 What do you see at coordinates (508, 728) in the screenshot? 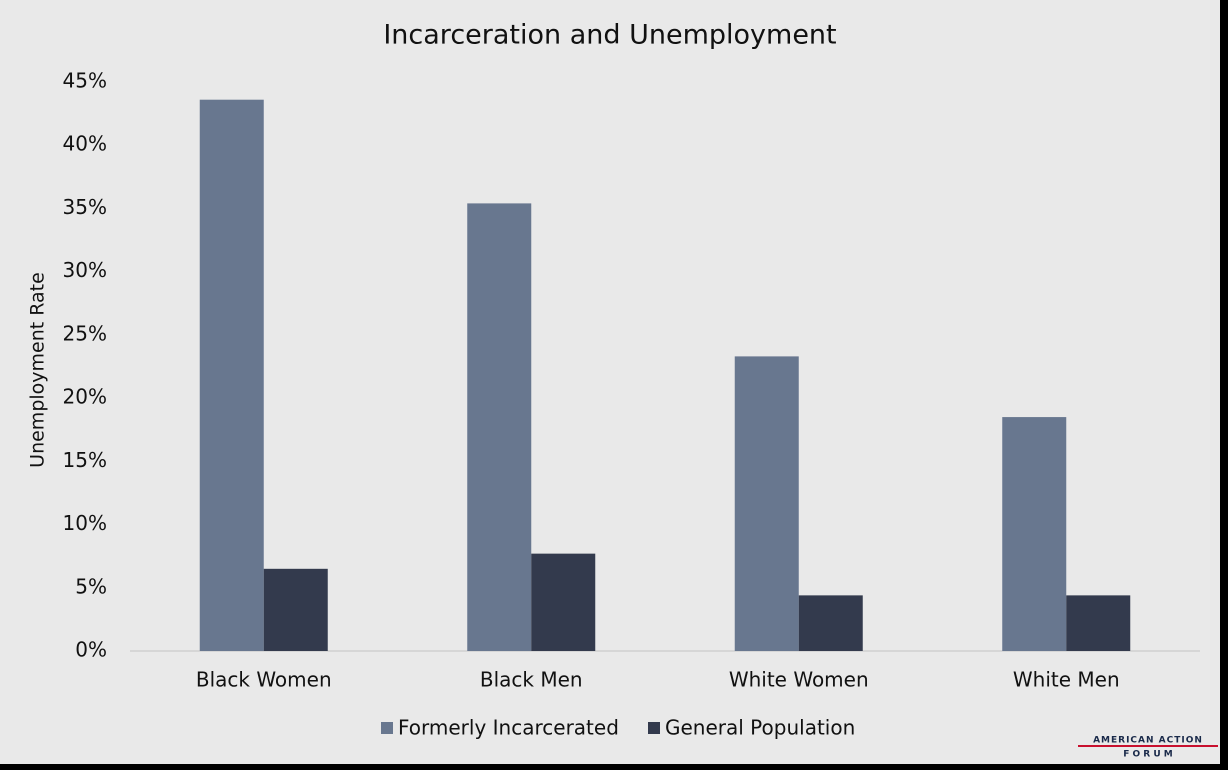
I see `legend-label: Formerly Incarcerated` at bounding box center [508, 728].